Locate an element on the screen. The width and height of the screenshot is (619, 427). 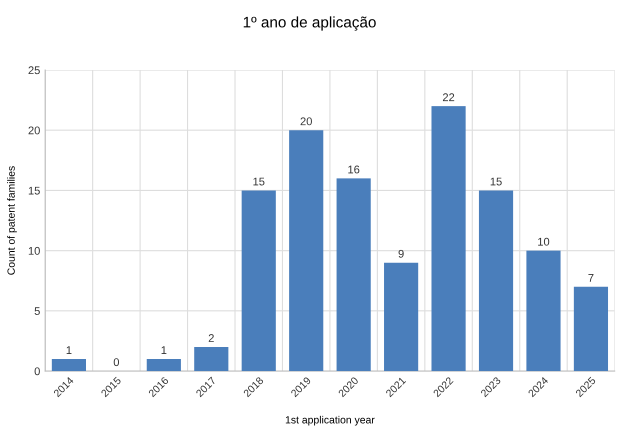
data-label: 20 is located at coordinates (306, 121).